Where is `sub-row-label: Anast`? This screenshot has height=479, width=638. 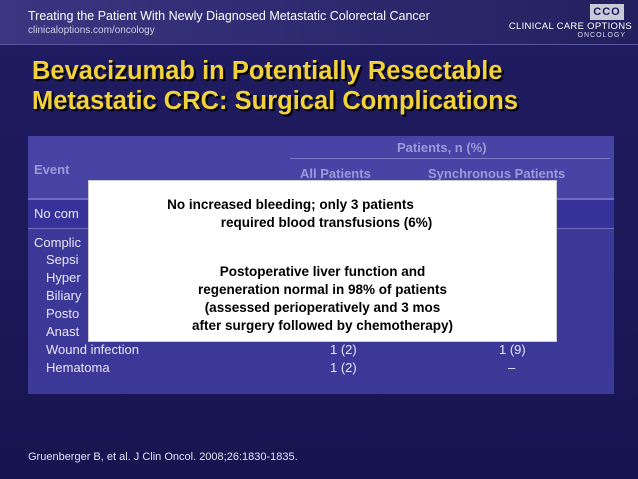 sub-row-label: Anast is located at coordinates (63, 331).